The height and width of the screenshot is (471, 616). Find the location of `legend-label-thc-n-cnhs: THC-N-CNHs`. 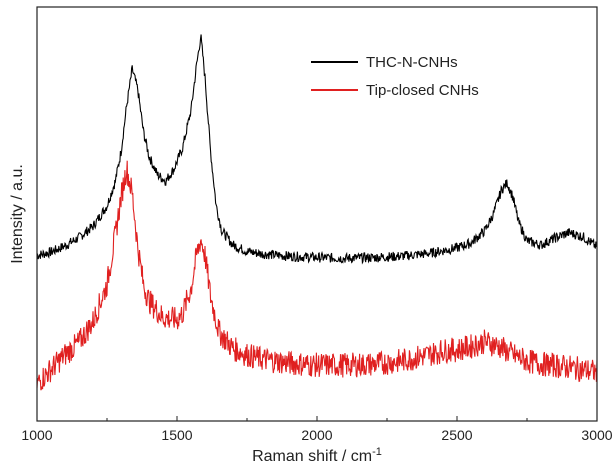

legend-label-thc-n-cnhs: THC-N-CNHs is located at coordinates (412, 62).